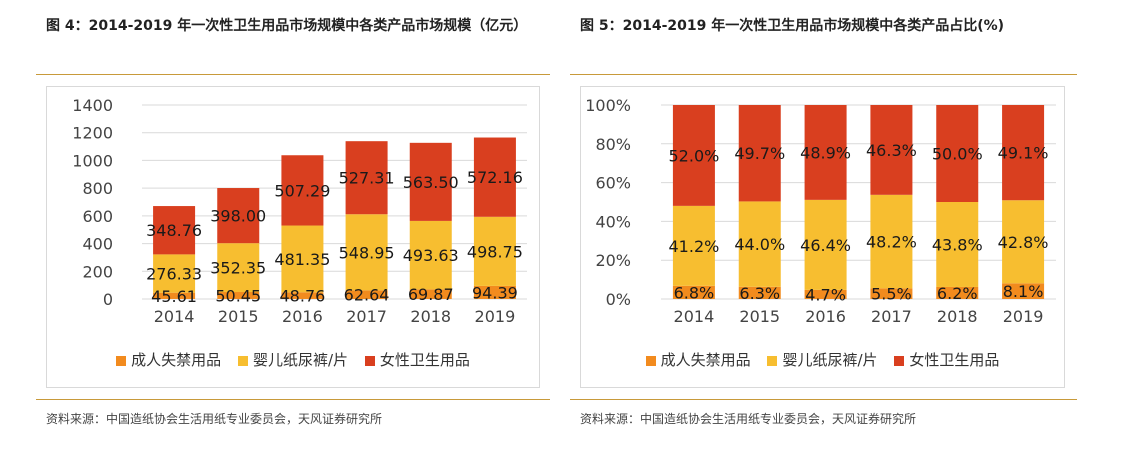 The image size is (1127, 476). Describe the element at coordinates (97, 271) in the screenshot. I see `y-tick-label: 200` at that location.